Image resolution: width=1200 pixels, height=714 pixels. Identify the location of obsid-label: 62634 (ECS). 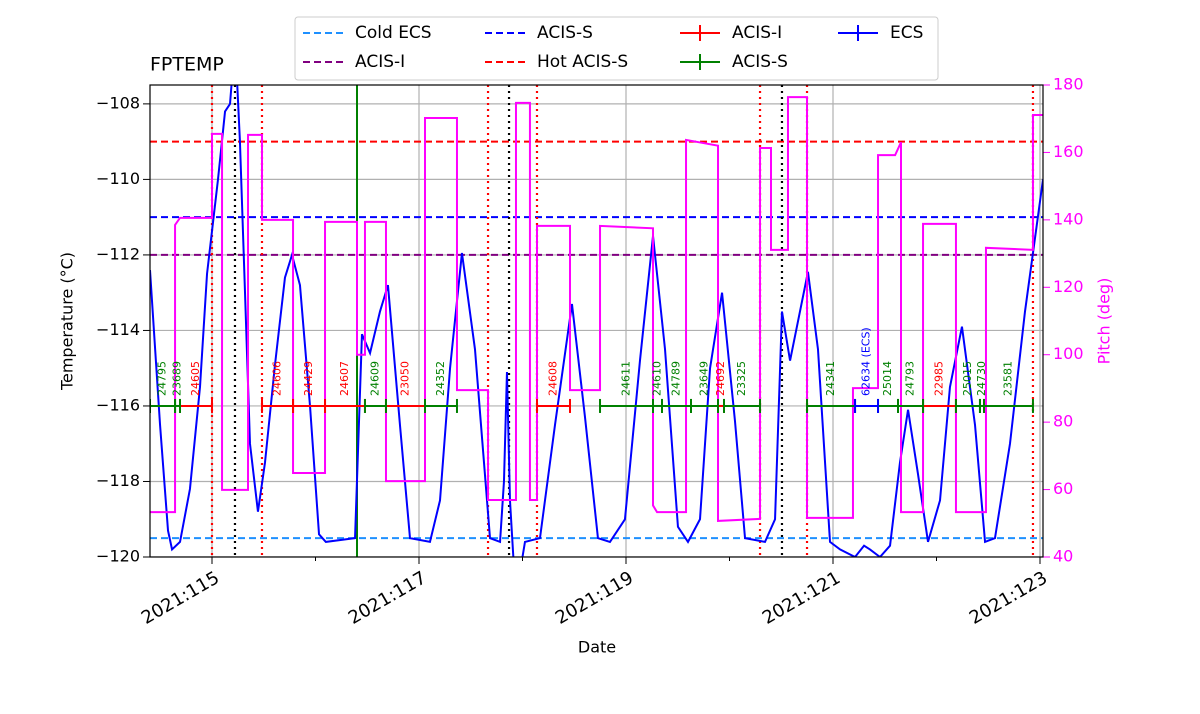
(866, 361).